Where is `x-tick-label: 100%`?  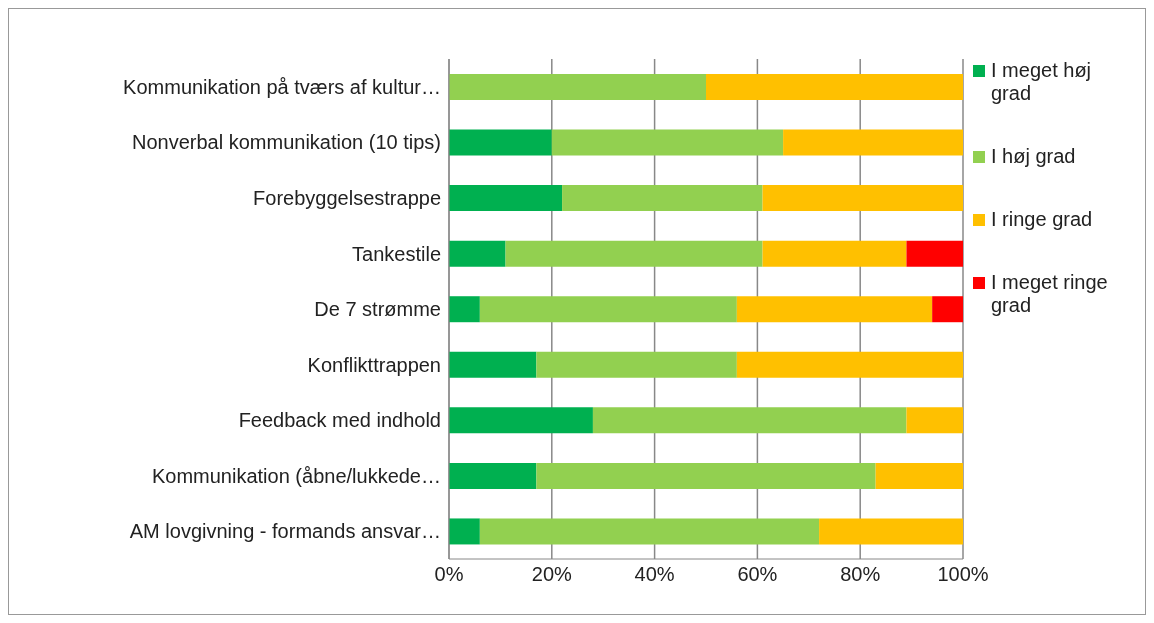
x-tick-label: 100% is located at coordinates (963, 574).